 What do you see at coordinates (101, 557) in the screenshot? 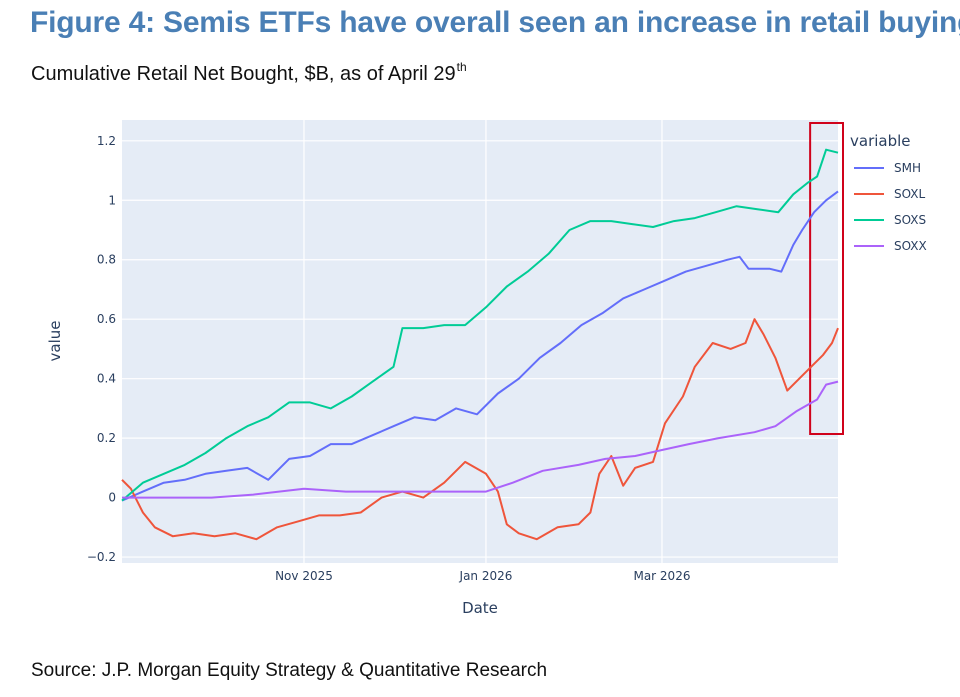
I see `y-tick-label: −0.2` at bounding box center [101, 557].